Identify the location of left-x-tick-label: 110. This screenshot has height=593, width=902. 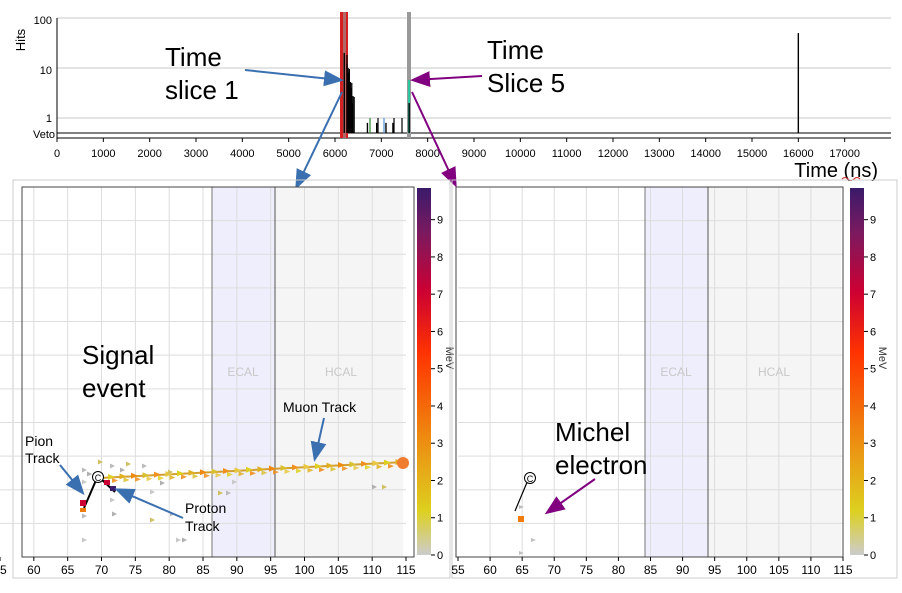
(372, 570).